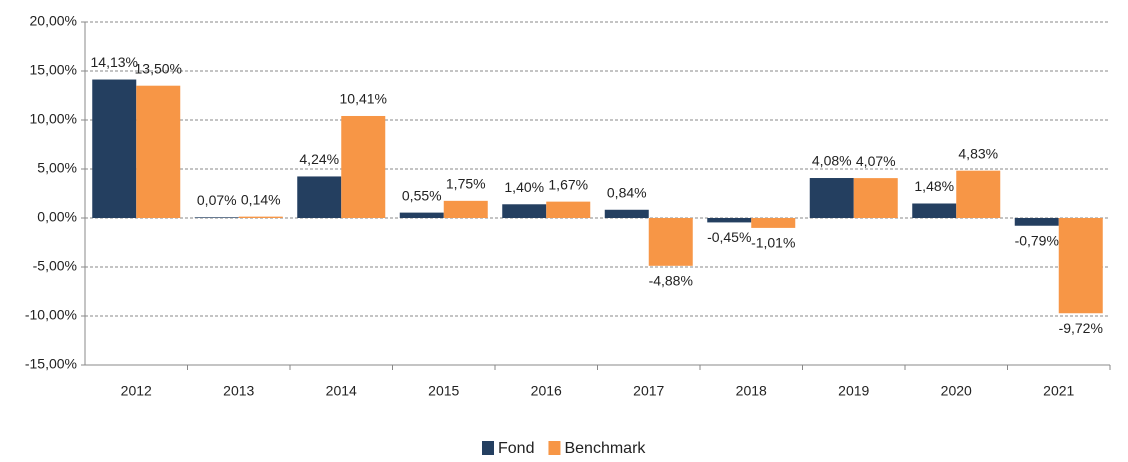 This screenshot has height=462, width=1128. What do you see at coordinates (51, 315) in the screenshot?
I see `y-tick-label: -10,00%` at bounding box center [51, 315].